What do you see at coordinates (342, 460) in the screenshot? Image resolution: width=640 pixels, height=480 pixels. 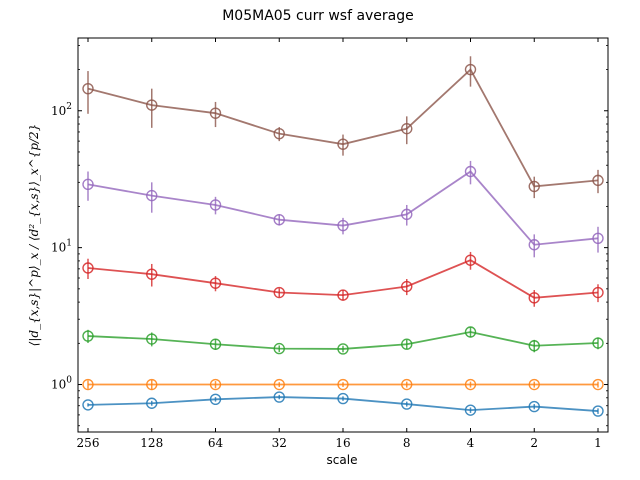 I see `x-axis-label: scale` at bounding box center [342, 460].